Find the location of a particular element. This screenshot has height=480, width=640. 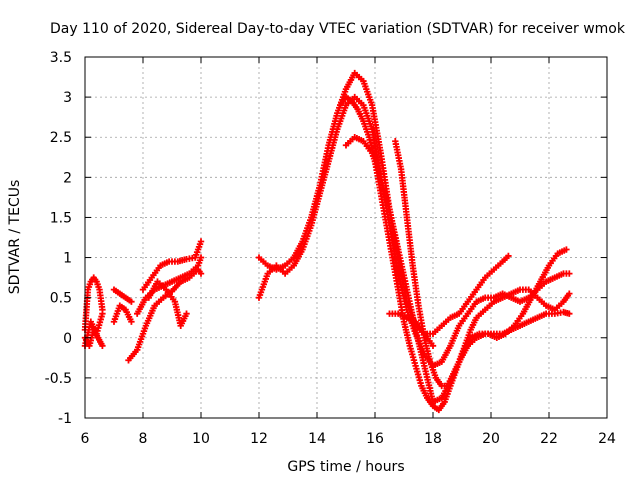

x-tick-label: 22 is located at coordinates (549, 439).